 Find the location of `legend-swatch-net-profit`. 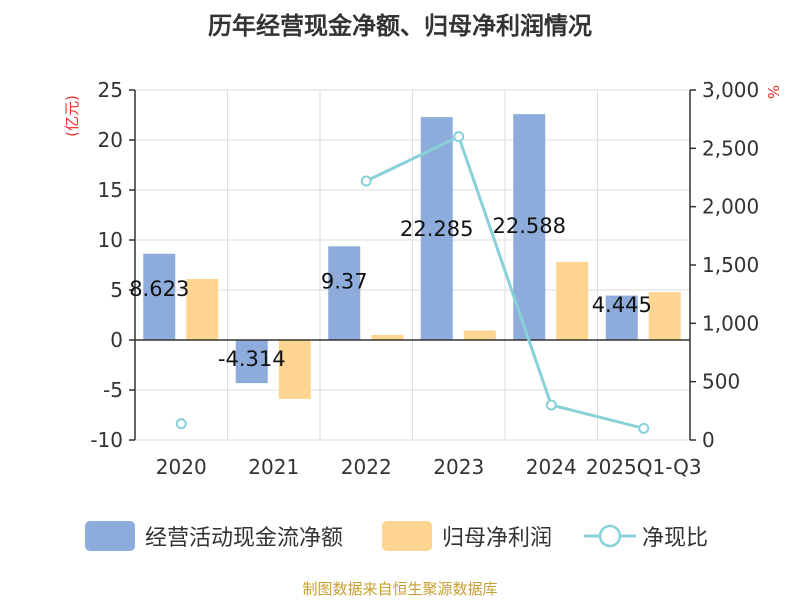

legend-swatch-net-profit is located at coordinates (407, 536).